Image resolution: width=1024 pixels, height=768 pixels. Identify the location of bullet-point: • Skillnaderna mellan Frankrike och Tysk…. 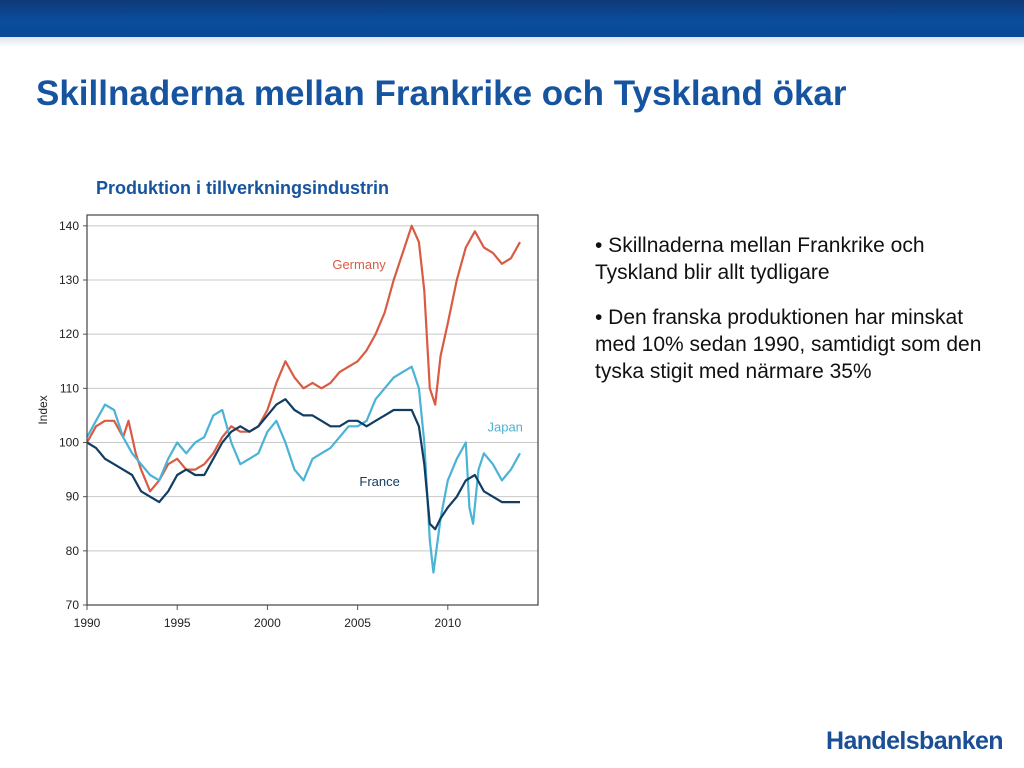
(760, 259).